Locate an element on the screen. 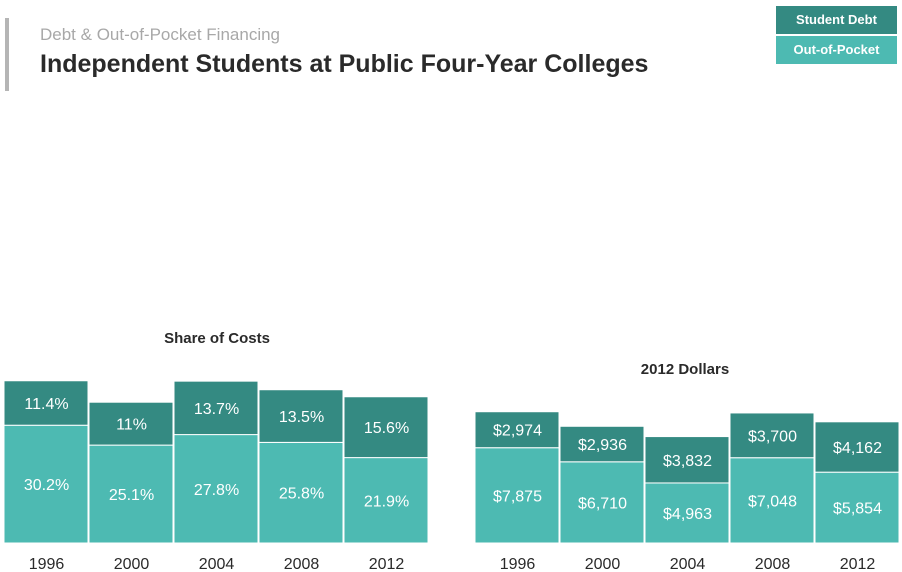 This screenshot has width=902, height=572. data-label: 11% is located at coordinates (131, 425).